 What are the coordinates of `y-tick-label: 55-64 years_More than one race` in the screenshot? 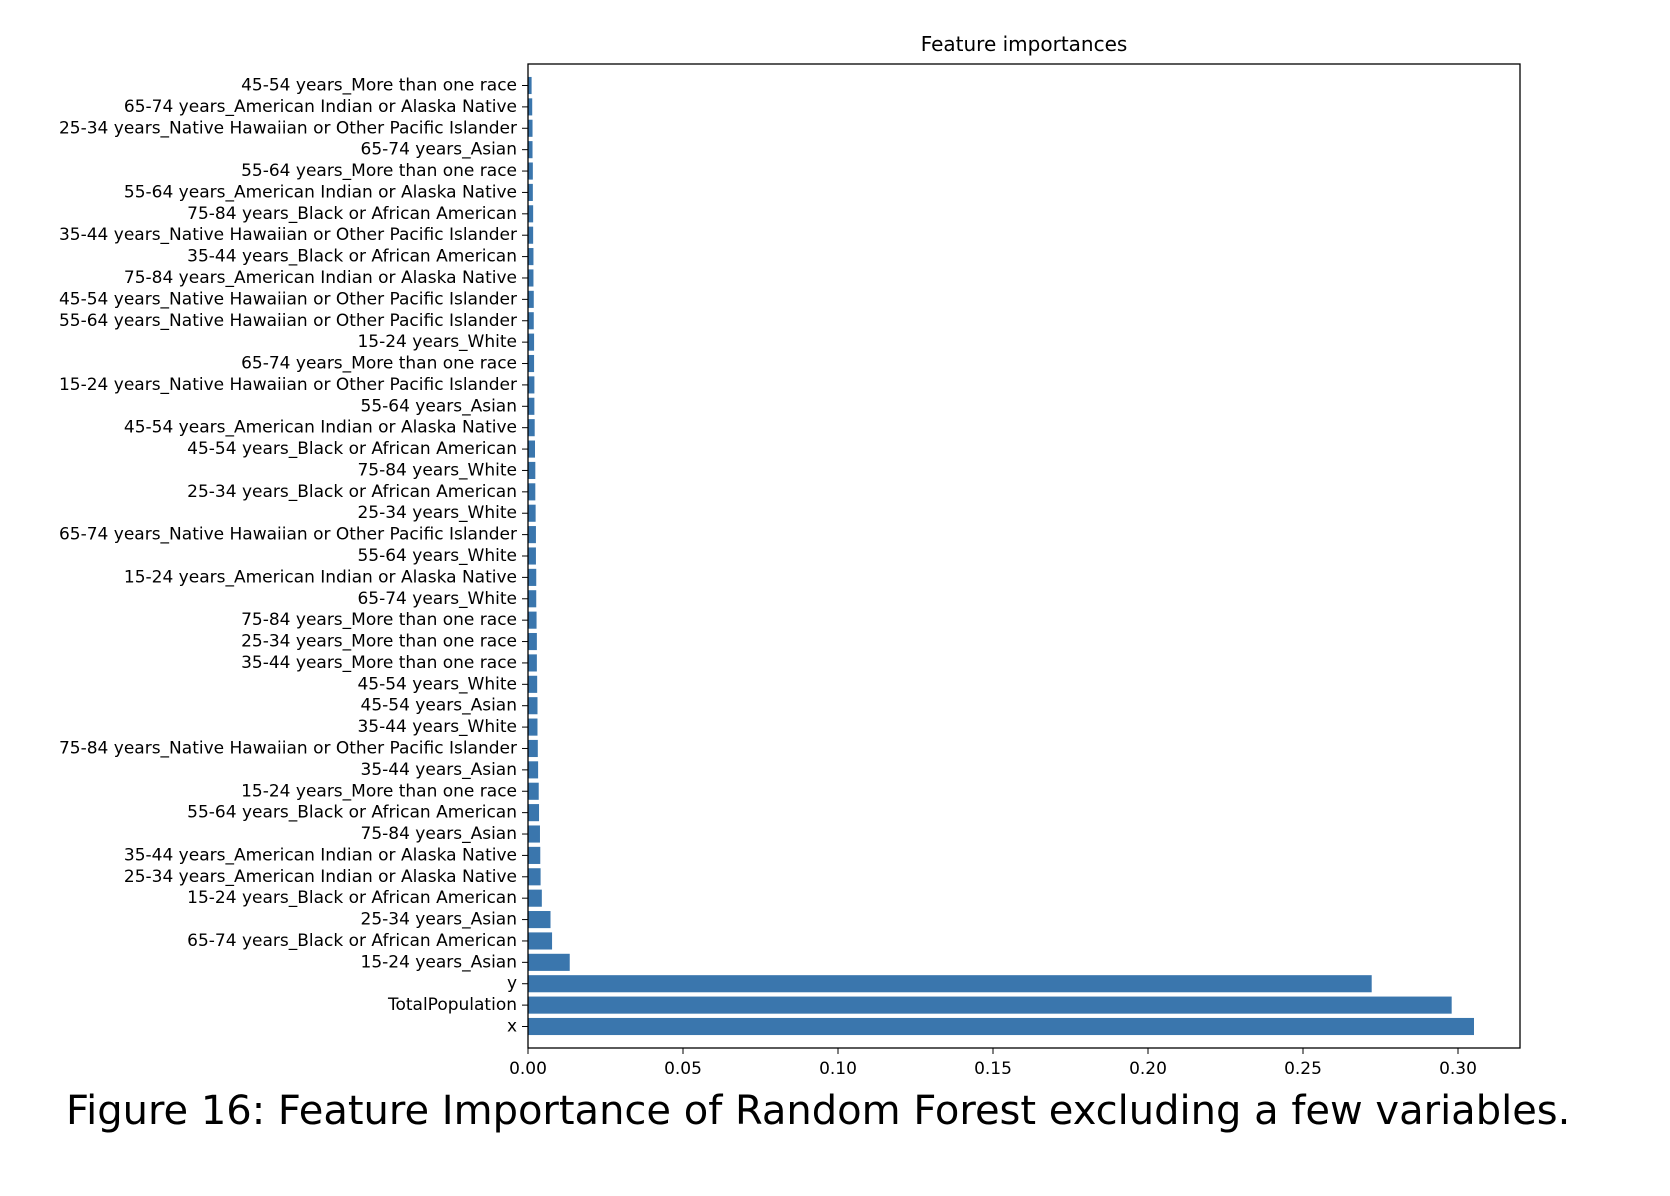 It's located at (379, 171).